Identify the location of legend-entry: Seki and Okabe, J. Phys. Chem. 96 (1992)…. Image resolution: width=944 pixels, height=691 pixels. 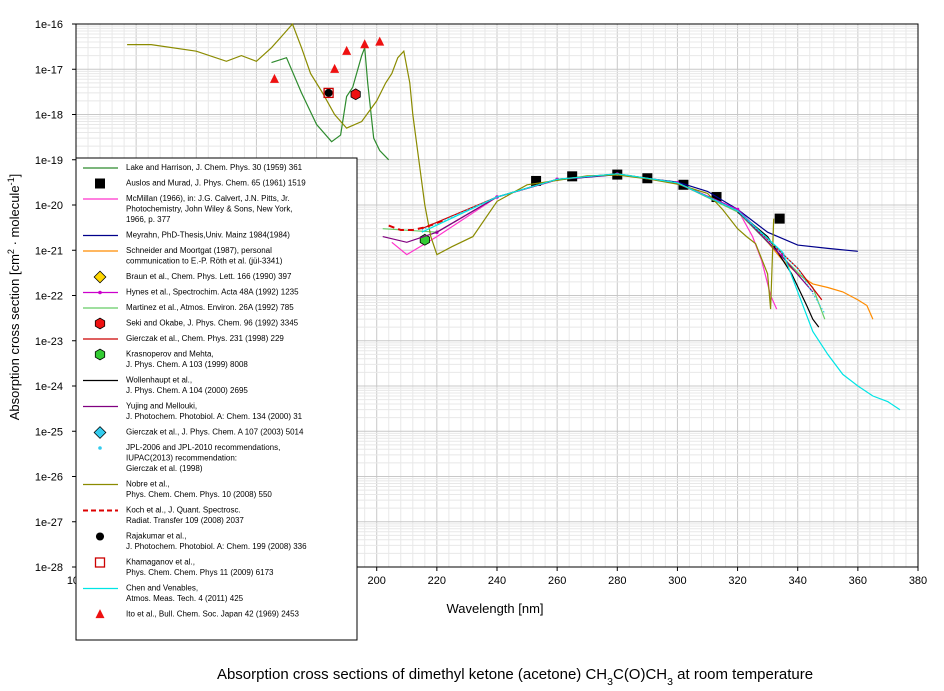
(196, 323).